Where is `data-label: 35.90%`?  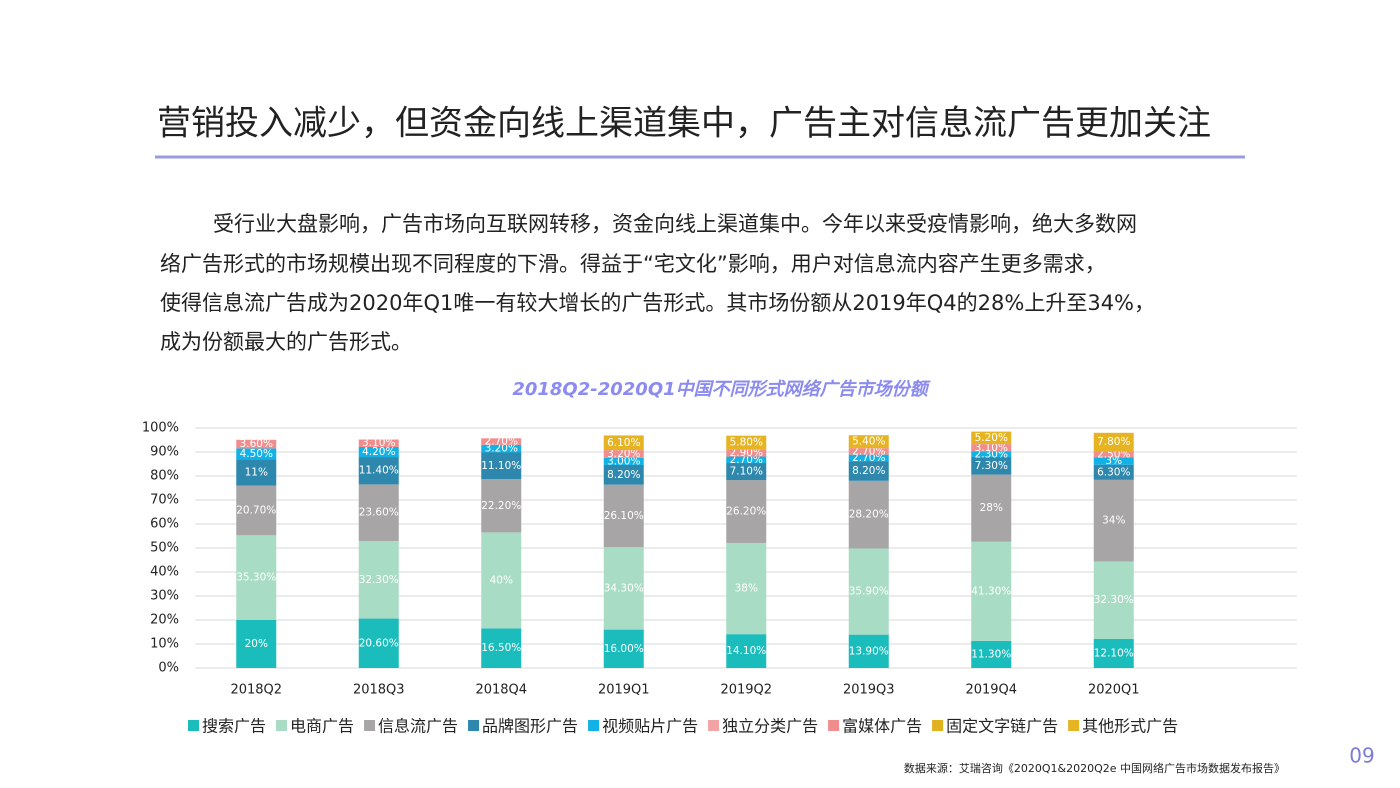 data-label: 35.90% is located at coordinates (869, 592).